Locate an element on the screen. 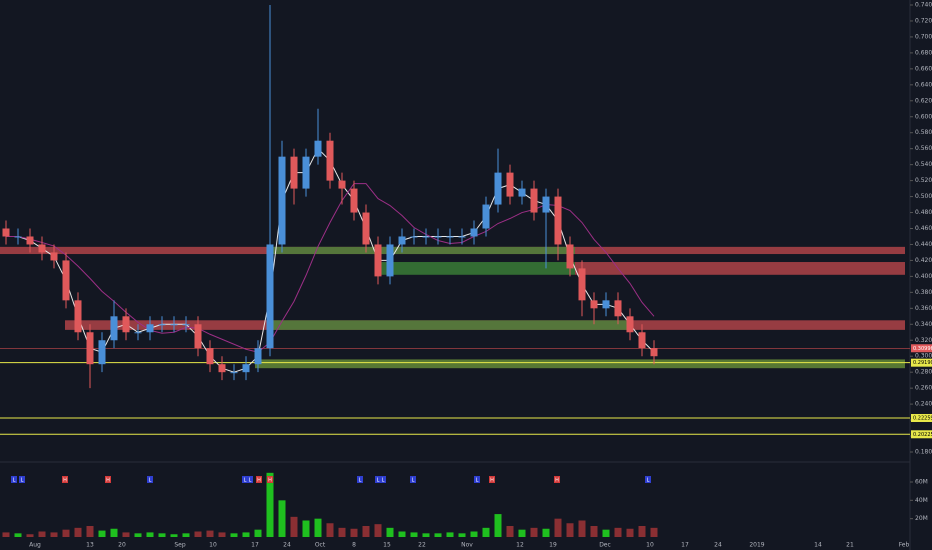 This screenshot has width=932, height=550. level-tag is located at coordinates (921, 434).